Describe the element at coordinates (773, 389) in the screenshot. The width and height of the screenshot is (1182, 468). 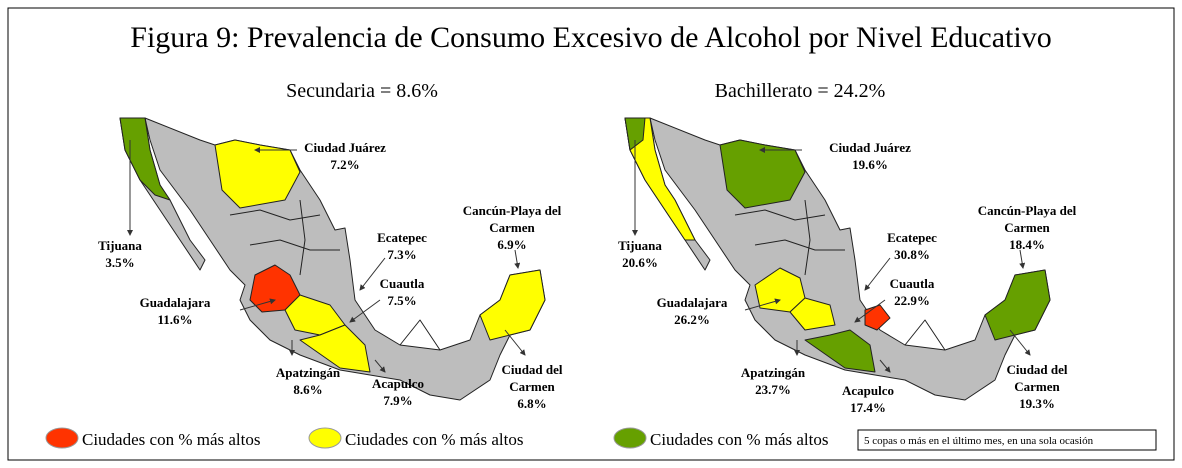
I see `city-value: 23.7%` at that location.